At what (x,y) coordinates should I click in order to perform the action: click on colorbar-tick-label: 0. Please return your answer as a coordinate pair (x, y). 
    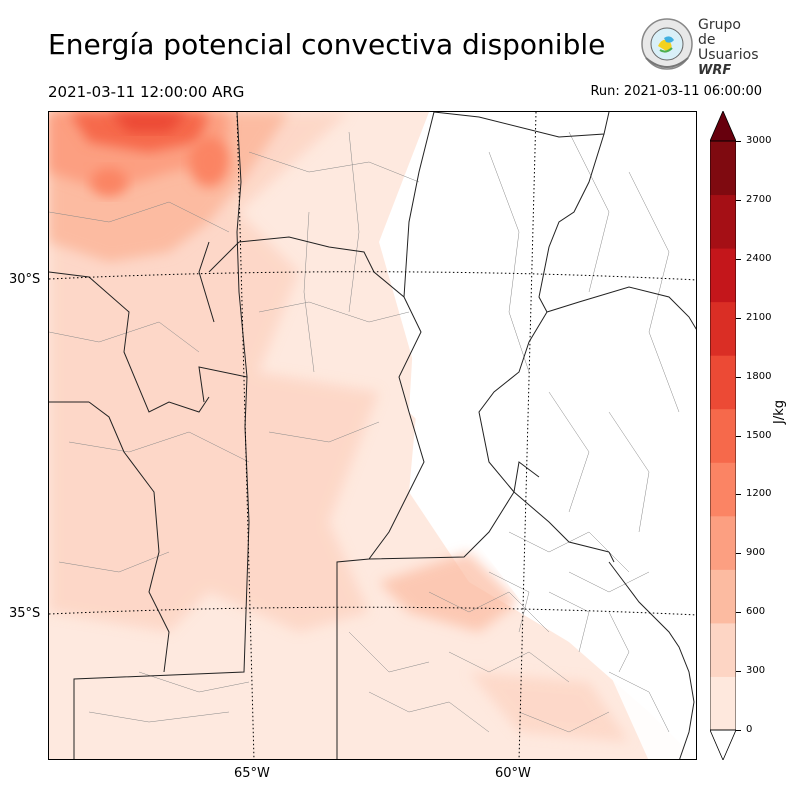
    Looking at the image, I should click on (749, 729).